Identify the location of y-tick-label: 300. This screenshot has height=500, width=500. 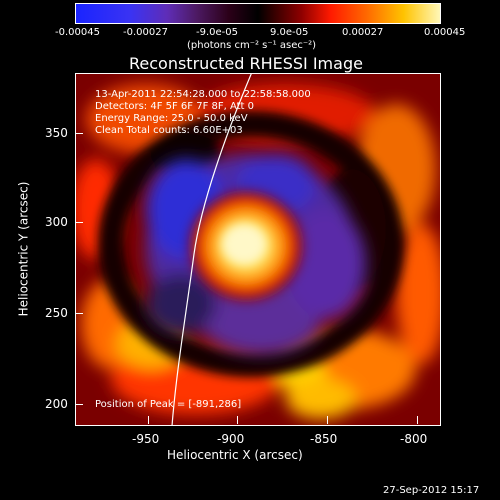
(56, 222).